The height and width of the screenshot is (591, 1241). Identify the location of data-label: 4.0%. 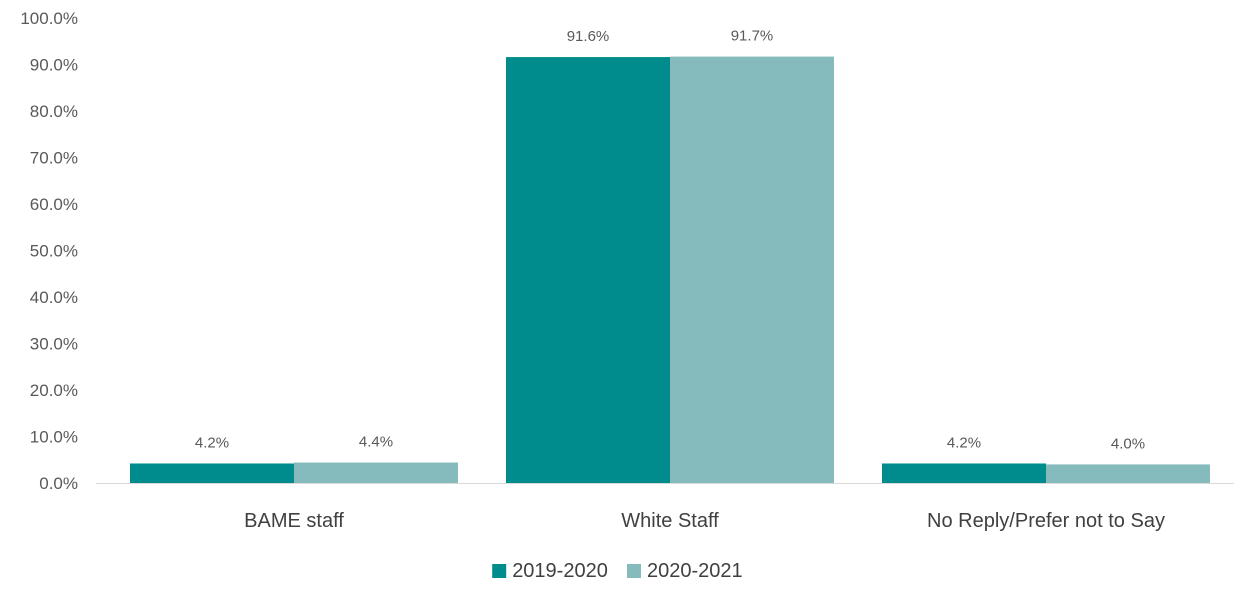
(1128, 443).